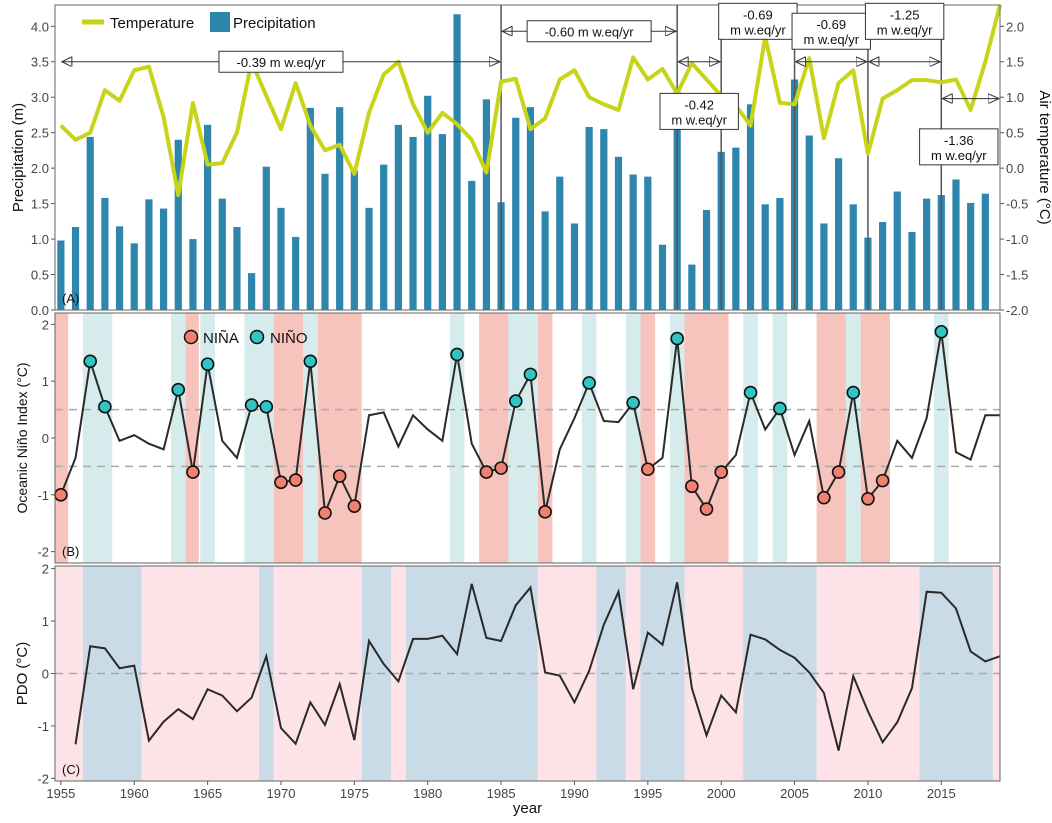 This screenshot has width=1052, height=823. Describe the element at coordinates (257, 337) in the screenshot. I see `legend-nino-swatch` at that location.